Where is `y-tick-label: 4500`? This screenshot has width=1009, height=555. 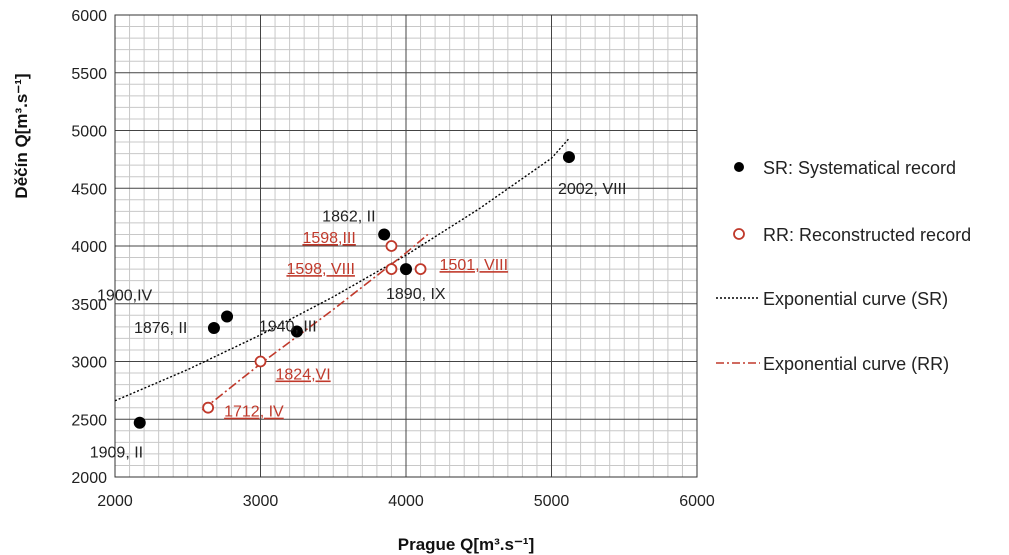 y-tick-label: 4500 is located at coordinates (89, 189).